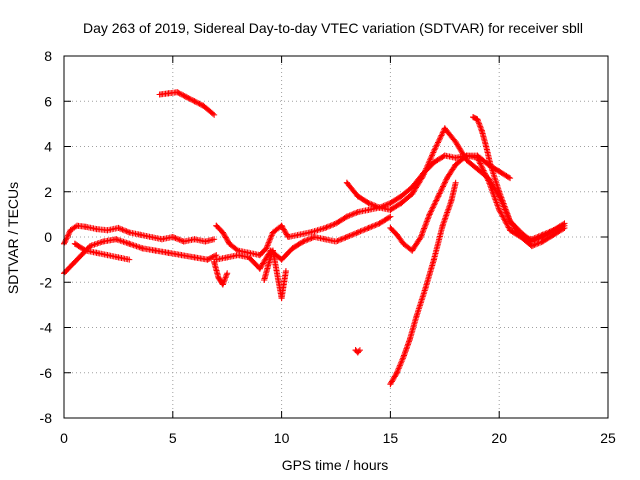 The height and width of the screenshot is (480, 640). I want to click on x-axis-label: GPS time / hours, so click(335, 465).